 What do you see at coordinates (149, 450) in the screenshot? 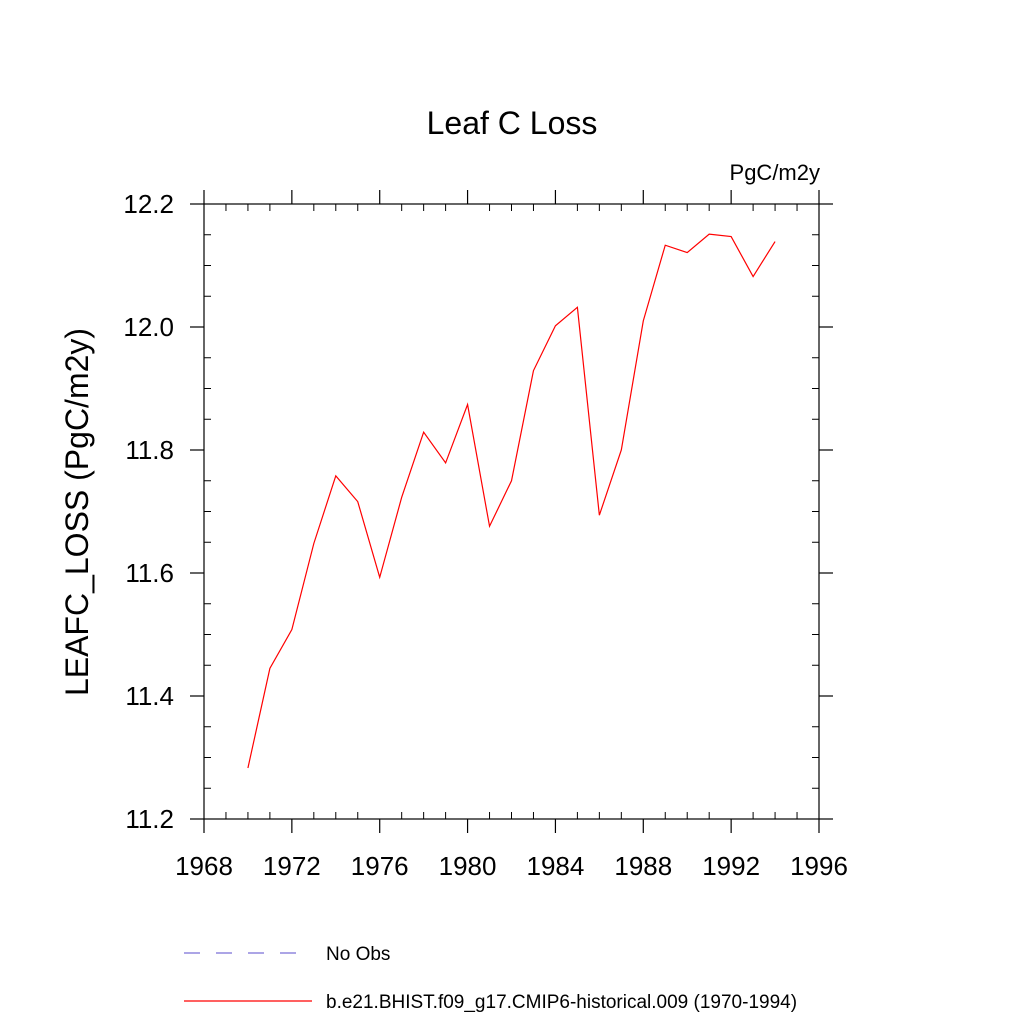
I see `y-tick-label: 11.8` at bounding box center [149, 450].